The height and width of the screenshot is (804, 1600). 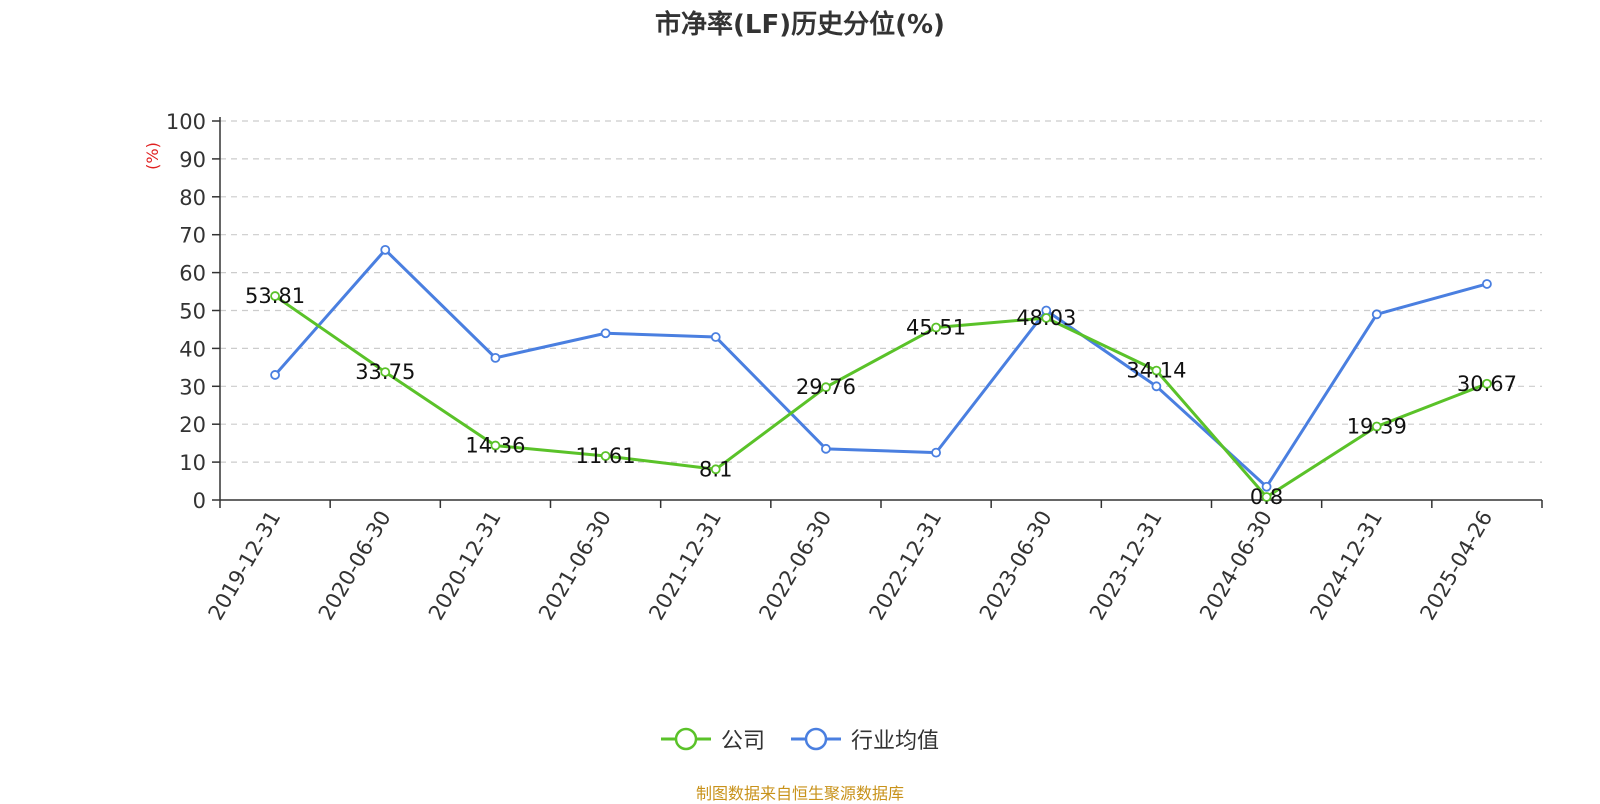 What do you see at coordinates (192, 425) in the screenshot?
I see `y-tick-label: 20` at bounding box center [192, 425].